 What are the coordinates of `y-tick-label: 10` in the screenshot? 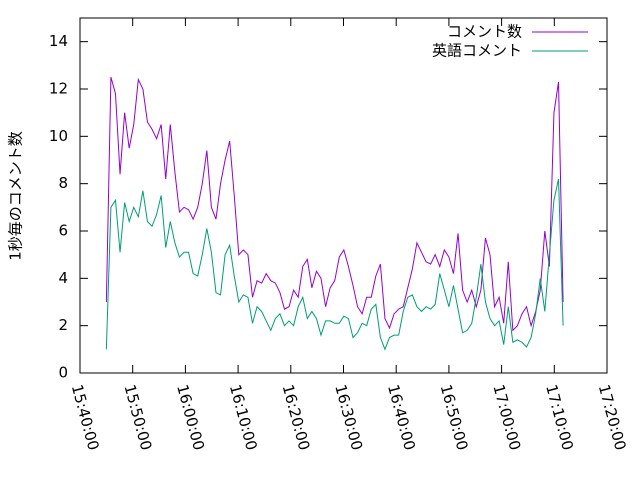 It's located at (58, 136).